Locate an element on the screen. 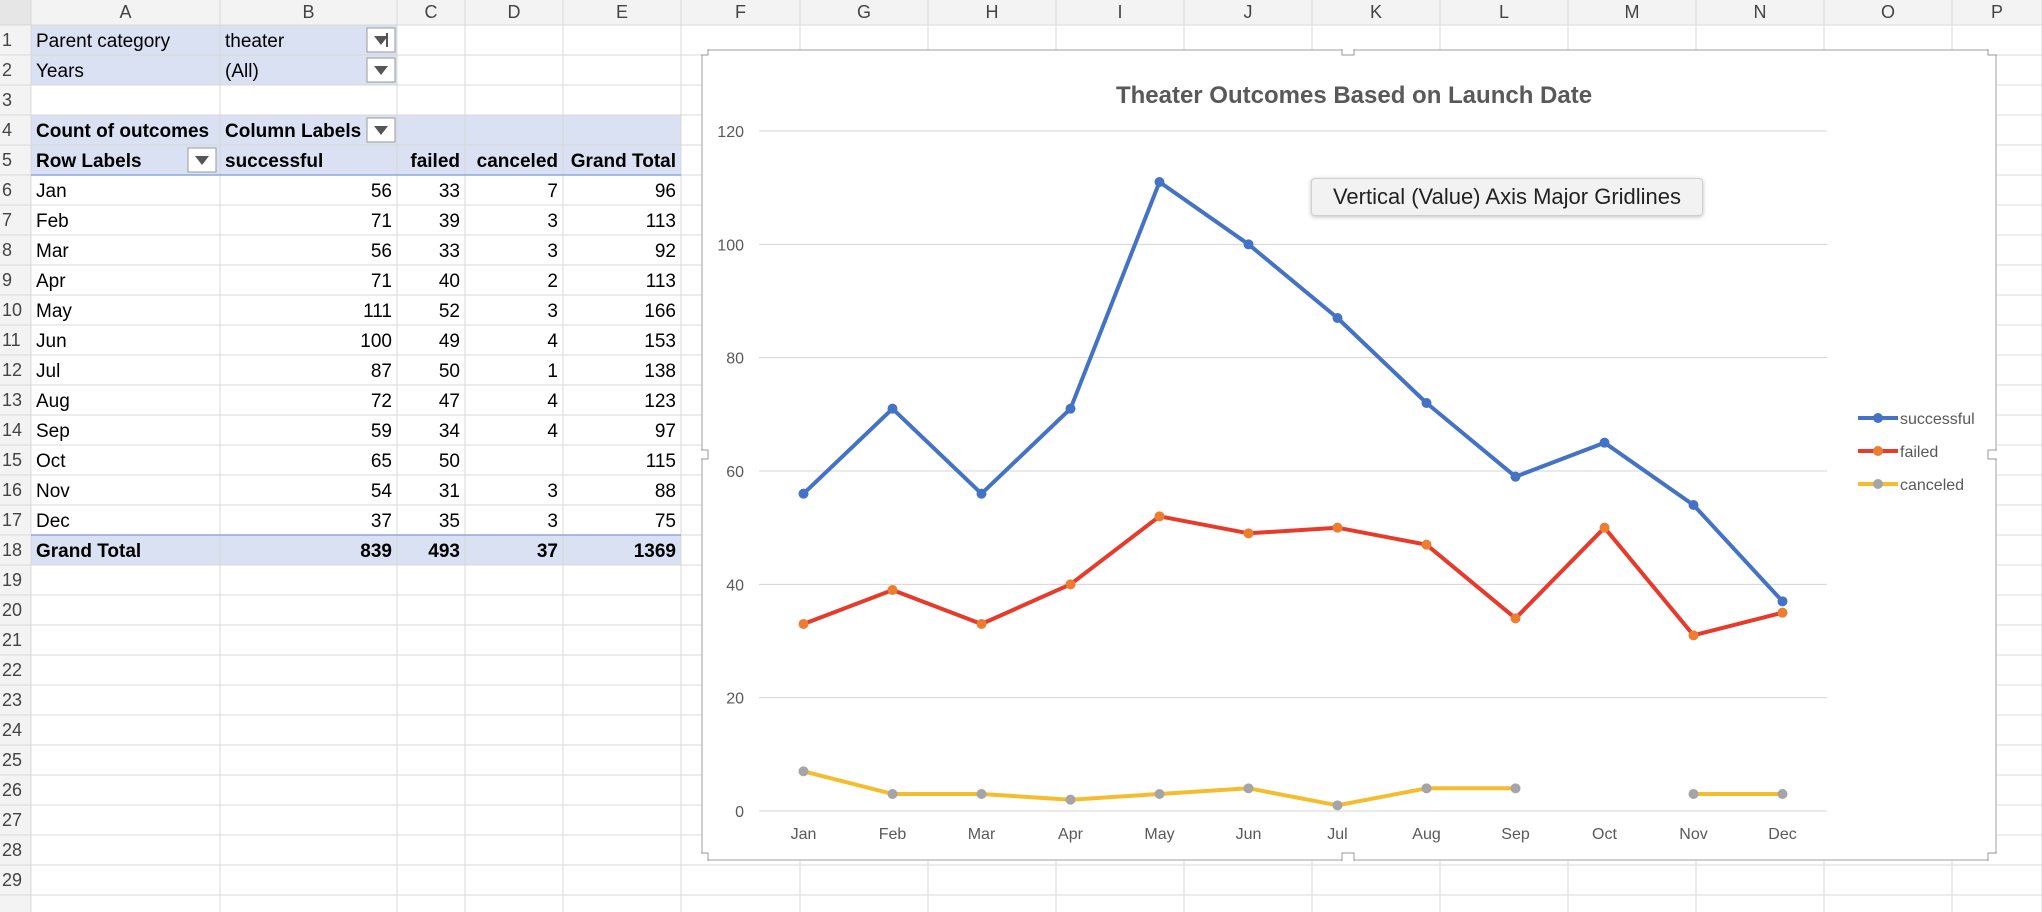 Image resolution: width=2042 pixels, height=912 pixels. column-header-g: G is located at coordinates (864, 12).